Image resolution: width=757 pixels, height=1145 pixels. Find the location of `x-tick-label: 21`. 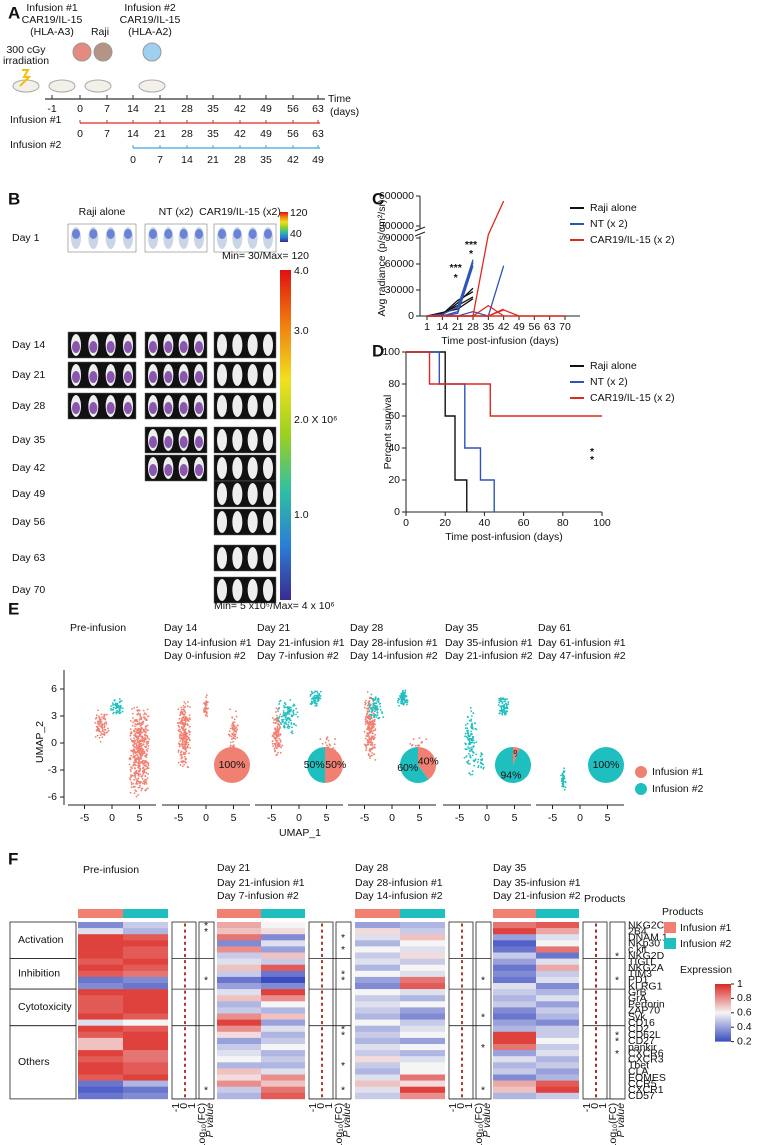

x-tick-label: 21 is located at coordinates (458, 327).